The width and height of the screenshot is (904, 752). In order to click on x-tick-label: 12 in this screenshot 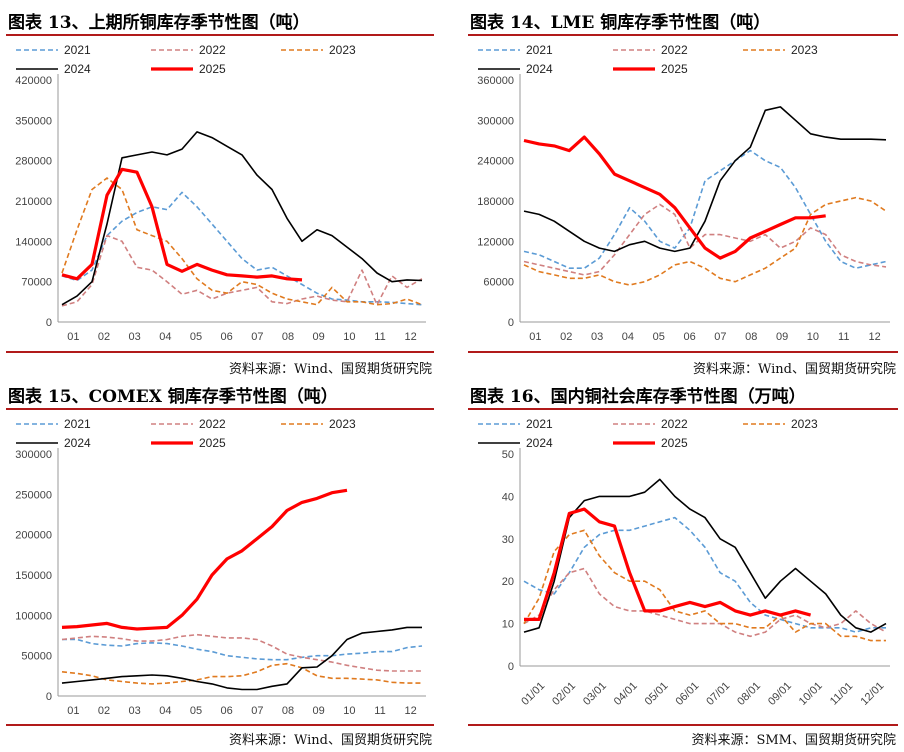, I will do `click(411, 337)`.